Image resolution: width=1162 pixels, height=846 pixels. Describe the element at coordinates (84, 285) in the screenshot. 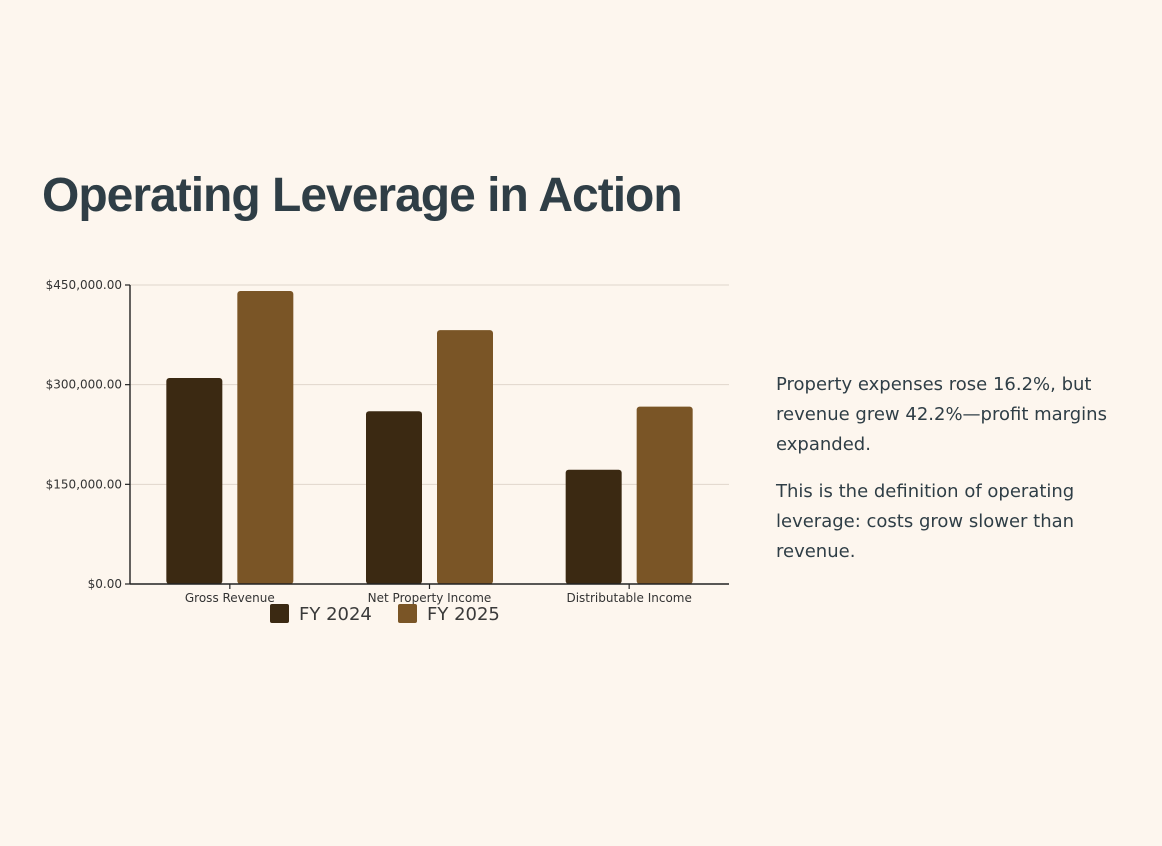

I see `y-tick-label: $450,000.00` at that location.